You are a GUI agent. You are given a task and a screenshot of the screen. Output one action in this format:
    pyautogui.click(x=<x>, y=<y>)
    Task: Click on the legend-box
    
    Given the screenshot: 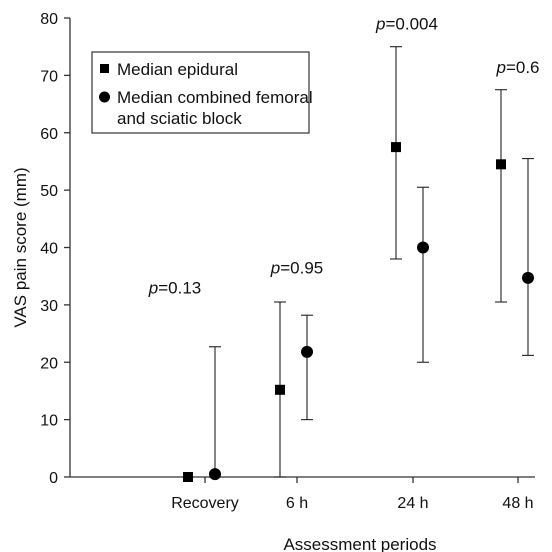 What is the action you would take?
    pyautogui.click(x=200, y=92)
    